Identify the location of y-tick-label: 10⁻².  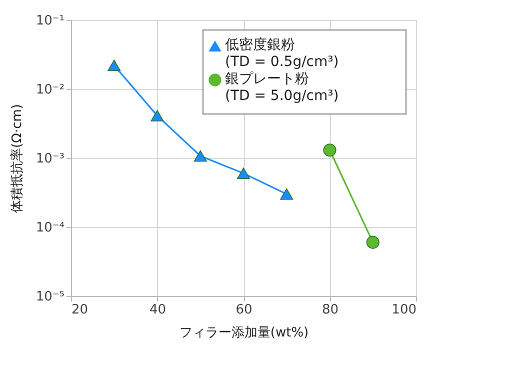
(50, 90).